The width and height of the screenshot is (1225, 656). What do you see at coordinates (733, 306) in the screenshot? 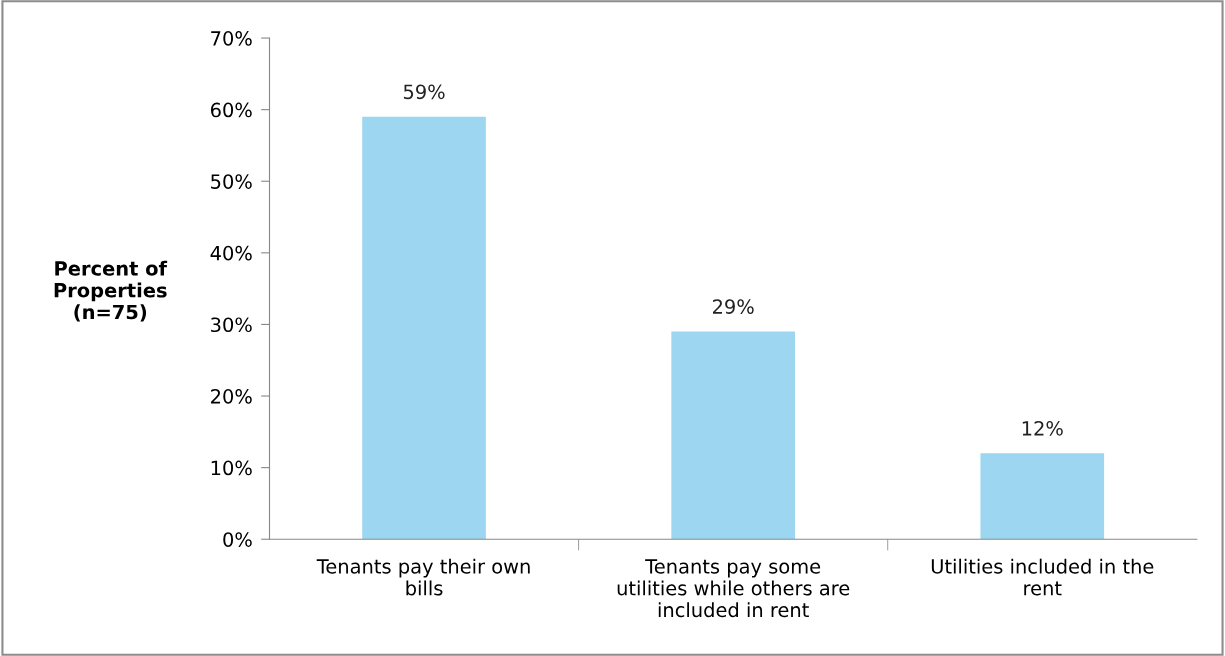
I see `data-label: 29%` at bounding box center [733, 306].